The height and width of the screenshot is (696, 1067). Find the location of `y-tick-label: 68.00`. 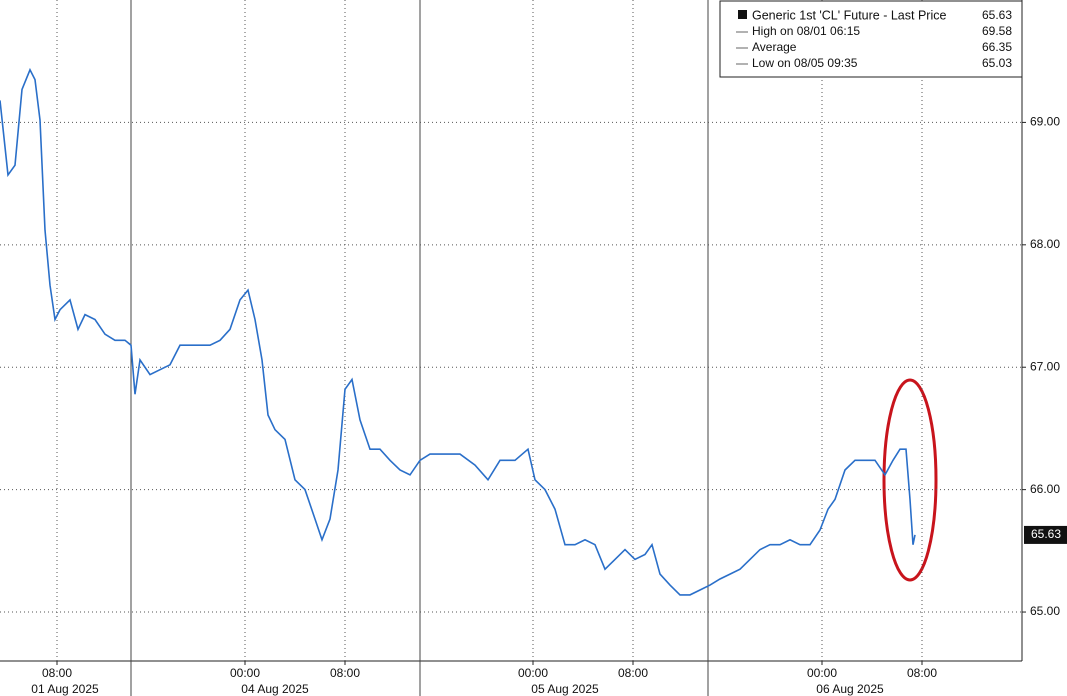

y-tick-label: 68.00 is located at coordinates (1045, 244).